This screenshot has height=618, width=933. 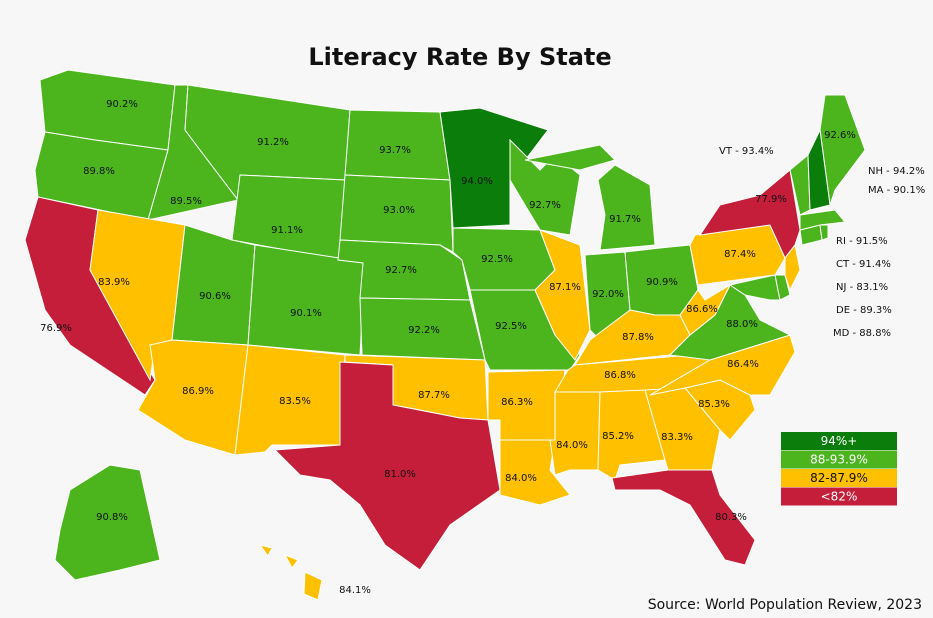 I want to click on state-label: 90.9%, so click(x=662, y=282).